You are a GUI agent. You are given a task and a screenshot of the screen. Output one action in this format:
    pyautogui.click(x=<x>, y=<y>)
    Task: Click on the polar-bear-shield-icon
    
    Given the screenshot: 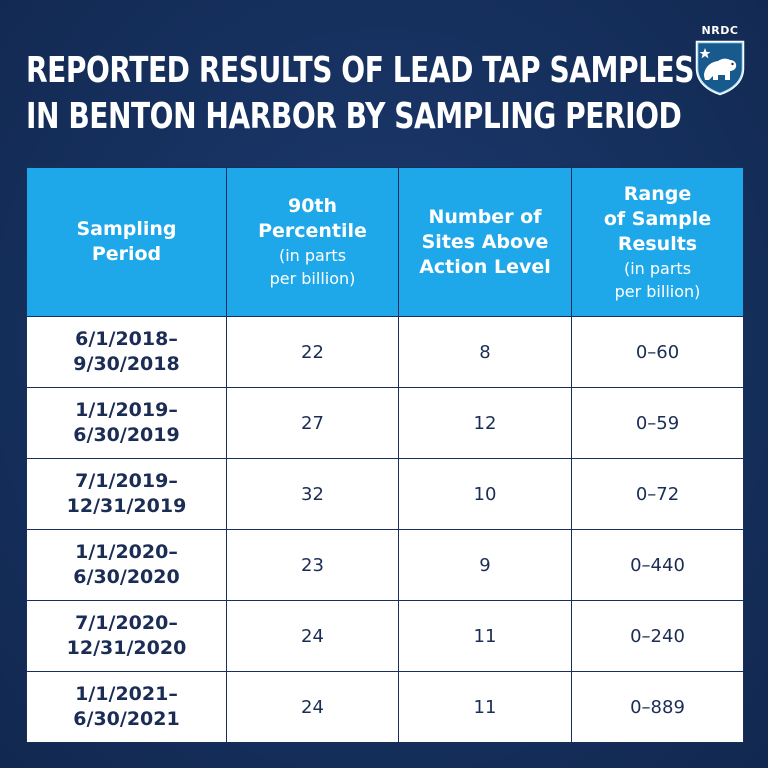 What is the action you would take?
    pyautogui.click(x=720, y=68)
    